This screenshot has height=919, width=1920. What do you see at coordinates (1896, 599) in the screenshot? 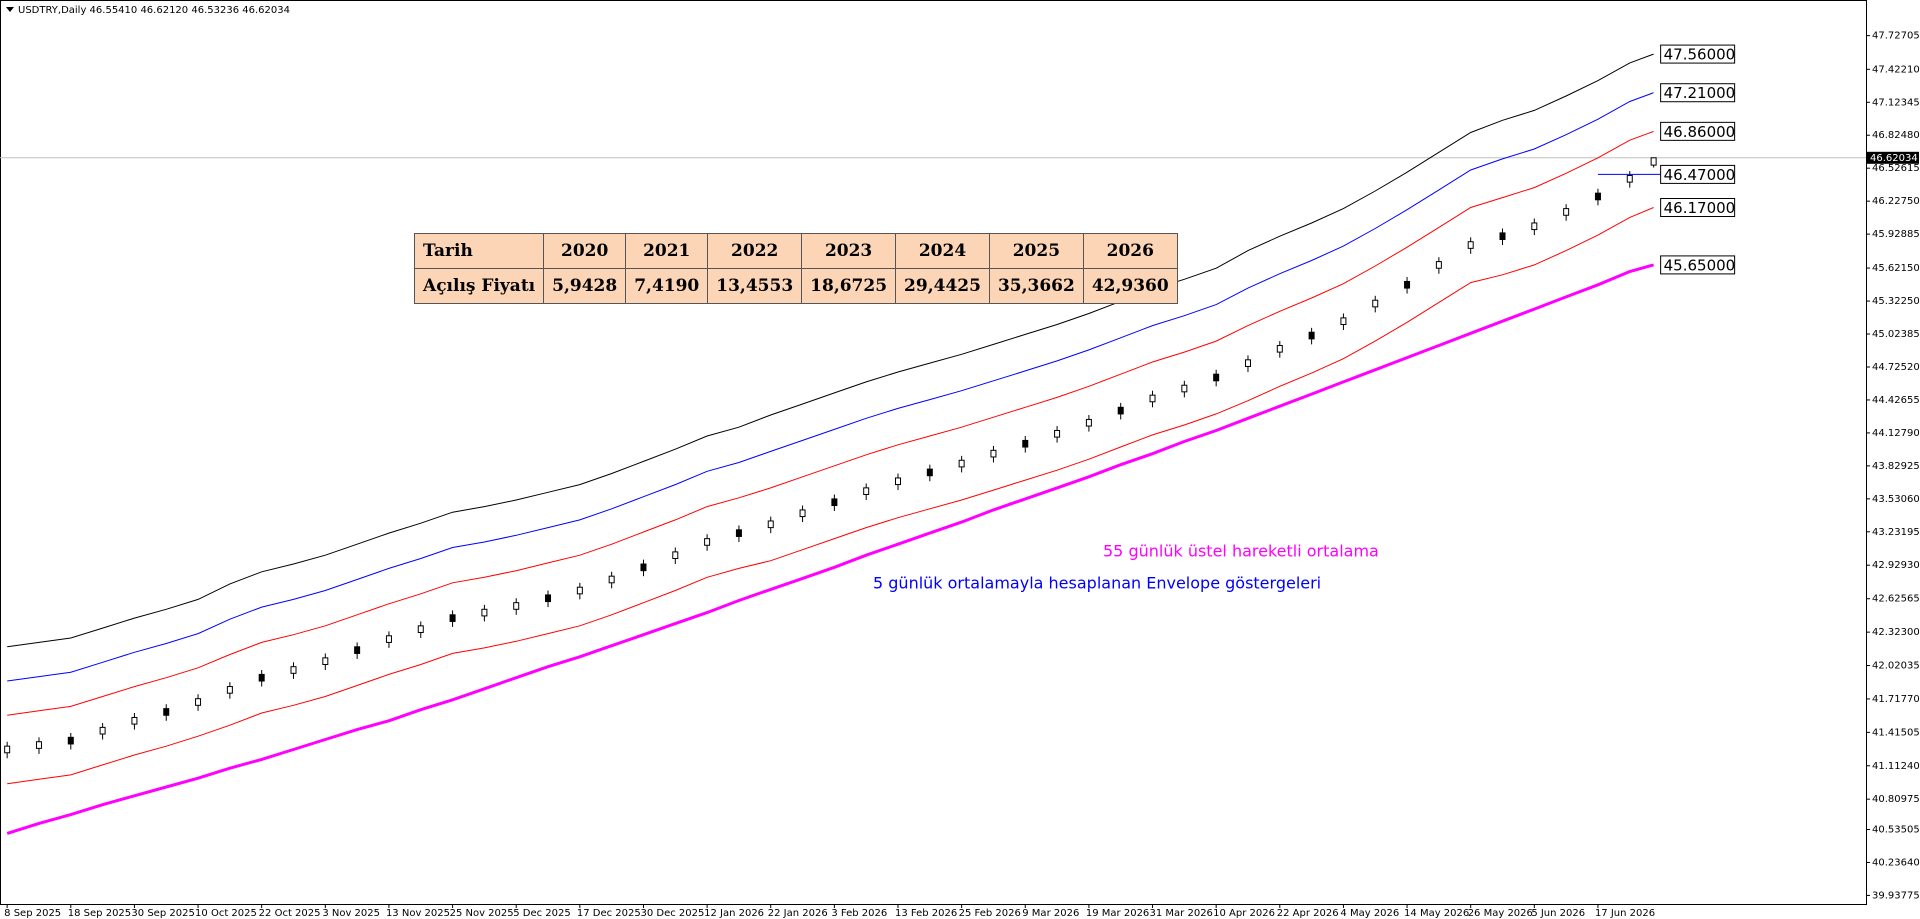
I see `y-tick-label: 42.62565` at bounding box center [1896, 599].